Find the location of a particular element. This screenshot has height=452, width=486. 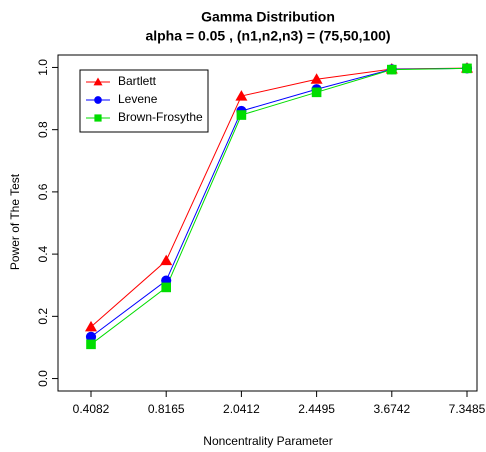

x-tick-label: 2.0412 is located at coordinates (241, 409).